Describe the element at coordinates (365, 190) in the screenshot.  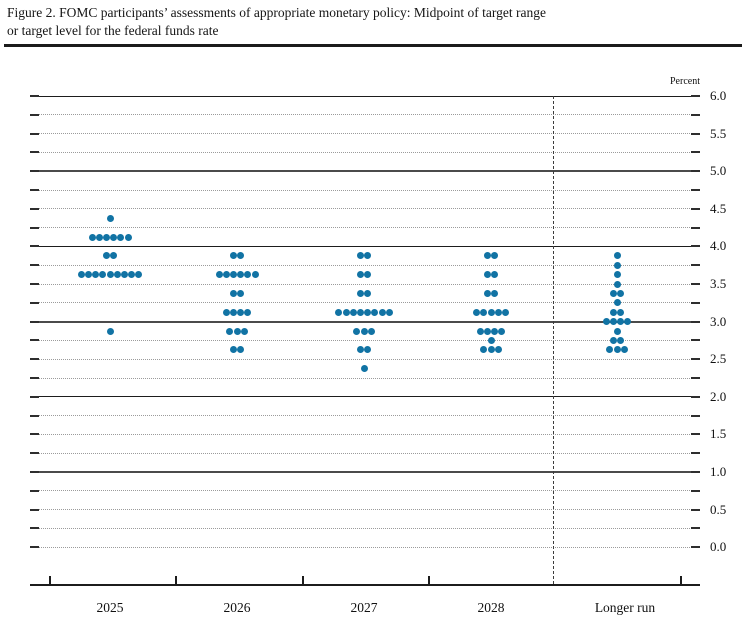
I see `gridline-4.75` at that location.